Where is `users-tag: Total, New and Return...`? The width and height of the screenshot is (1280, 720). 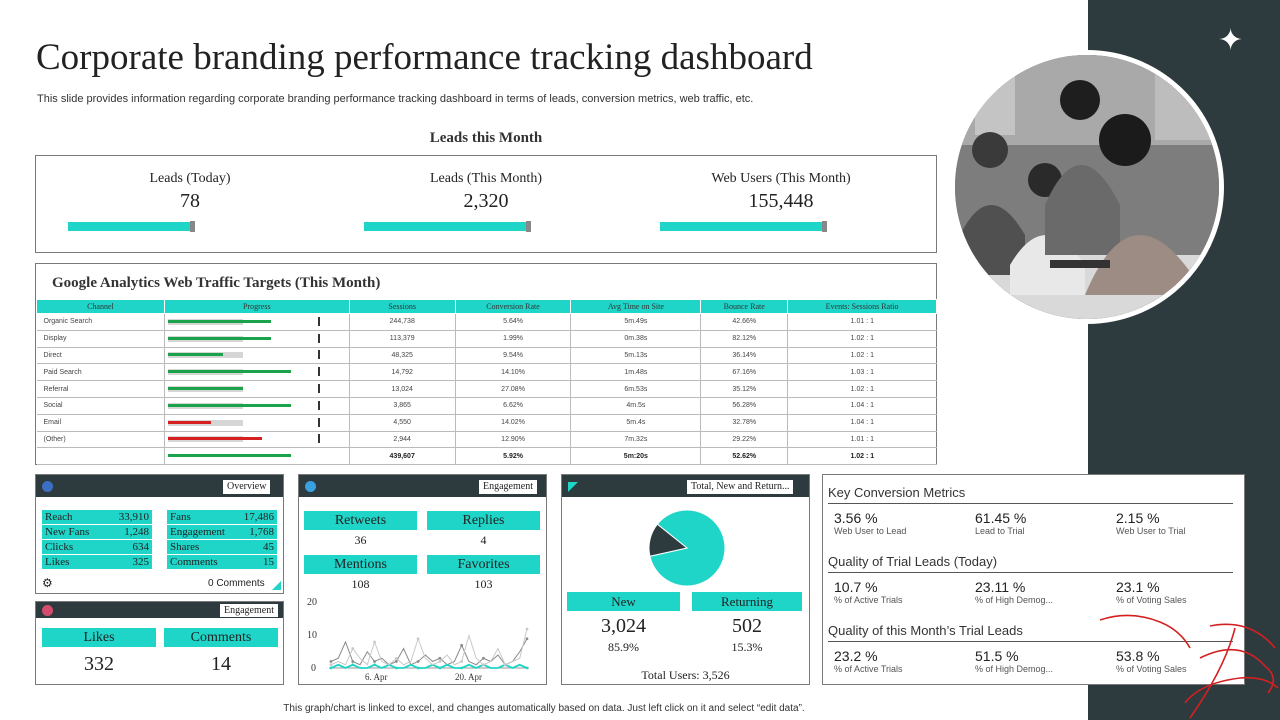
users-tag: Total, New and Return... is located at coordinates (740, 487).